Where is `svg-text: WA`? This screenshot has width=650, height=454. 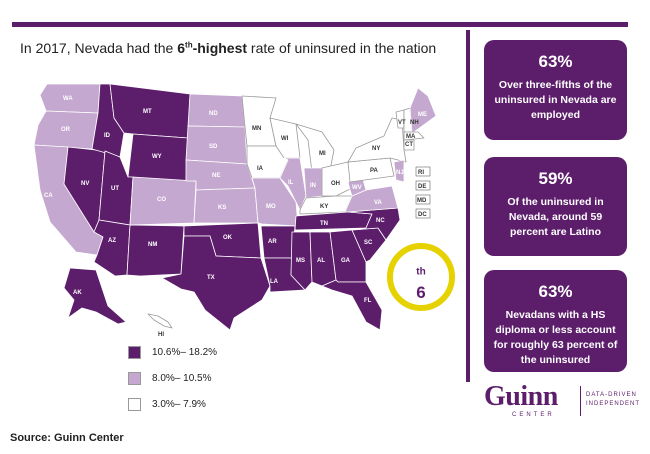
svg-text: WA is located at coordinates (68, 99).